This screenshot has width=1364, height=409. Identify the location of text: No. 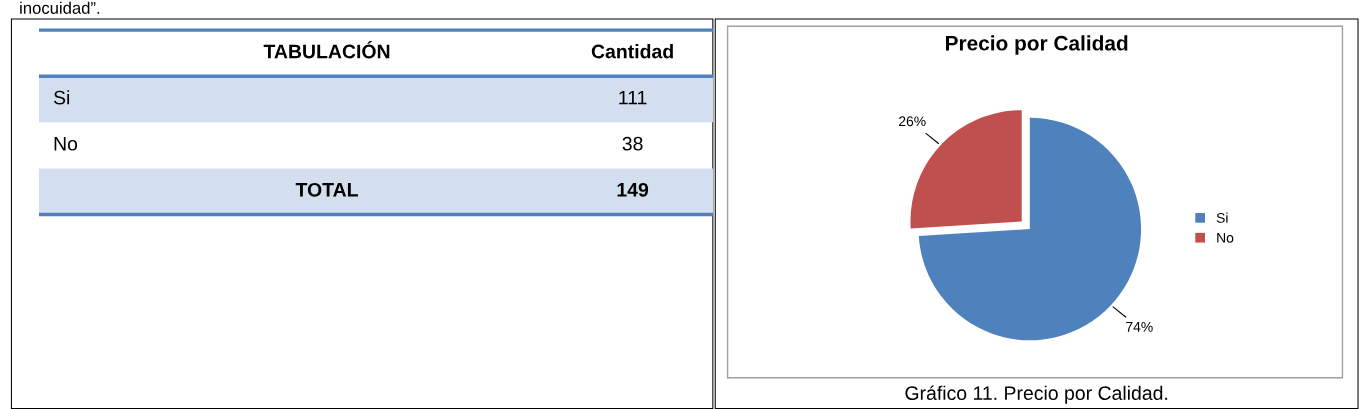
(66, 144).